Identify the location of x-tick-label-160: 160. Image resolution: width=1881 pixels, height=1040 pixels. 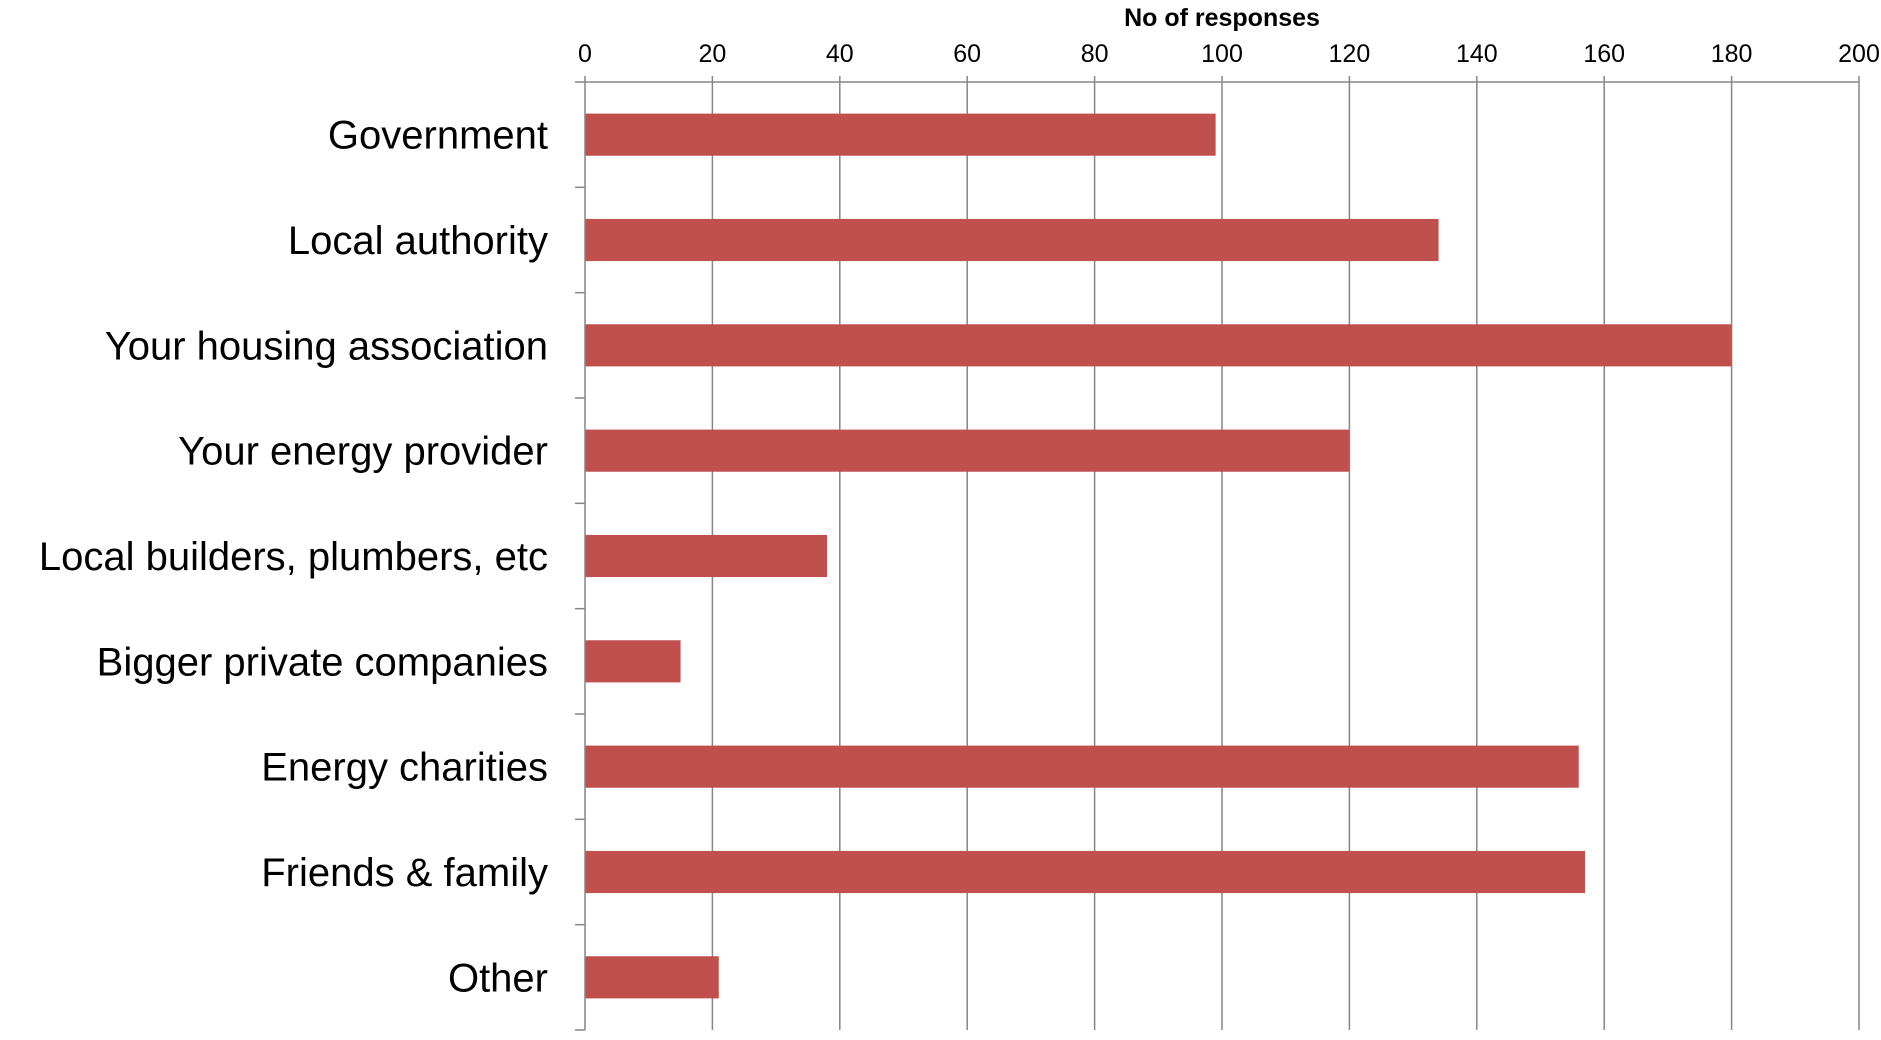
(1604, 54).